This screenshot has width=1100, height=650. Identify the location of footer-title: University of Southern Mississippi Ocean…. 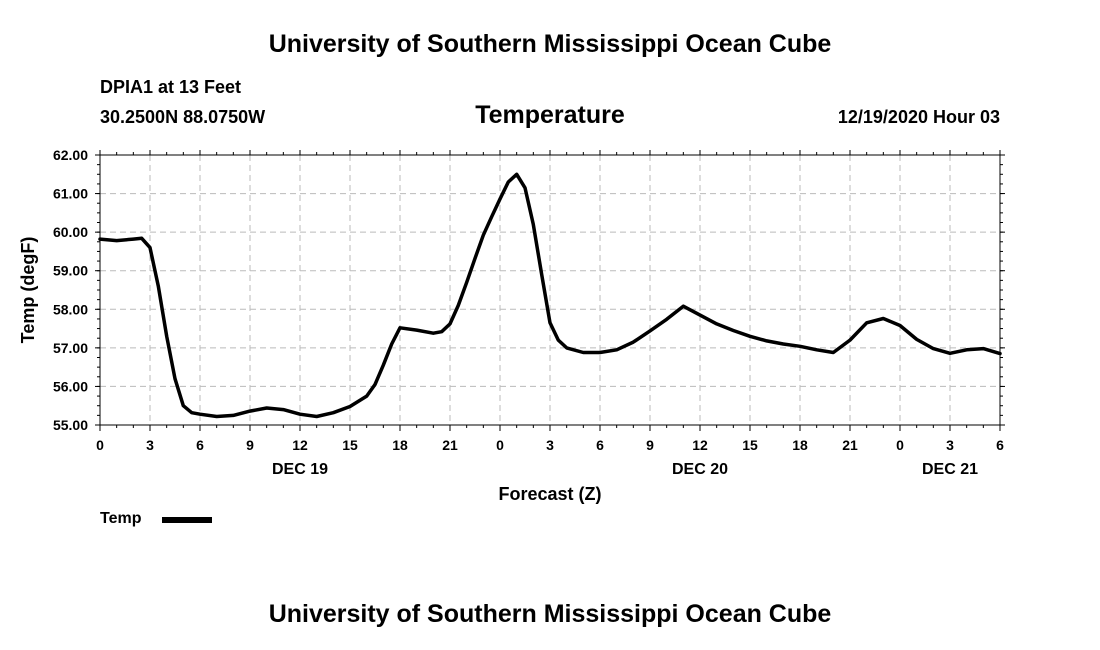
(550, 614).